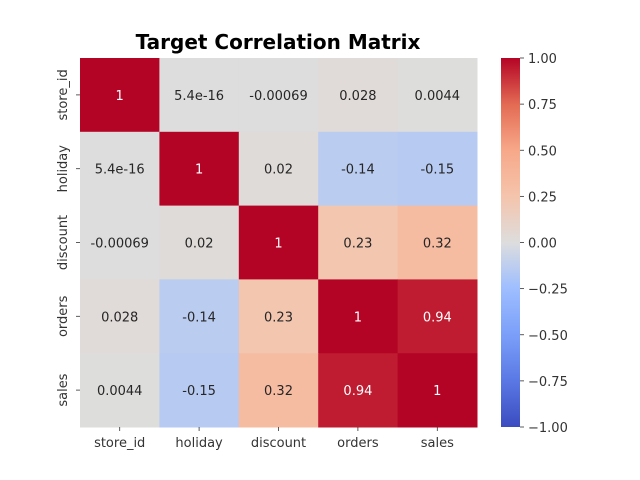 The height and width of the screenshot is (480, 640). I want to click on colorbar-tick-label: −0.25, so click(548, 290).